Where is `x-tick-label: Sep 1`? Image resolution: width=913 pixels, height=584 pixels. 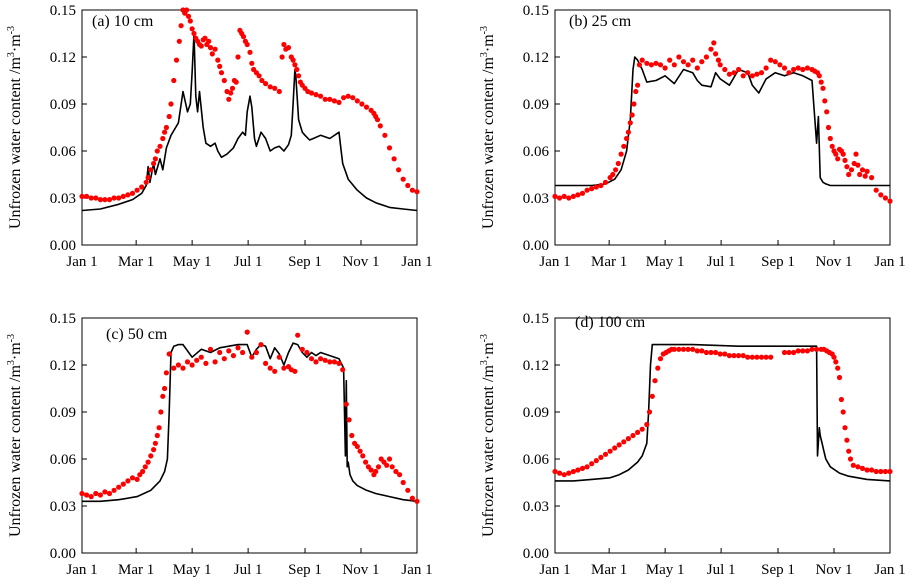
x-tick-label: Sep 1 is located at coordinates (305, 570).